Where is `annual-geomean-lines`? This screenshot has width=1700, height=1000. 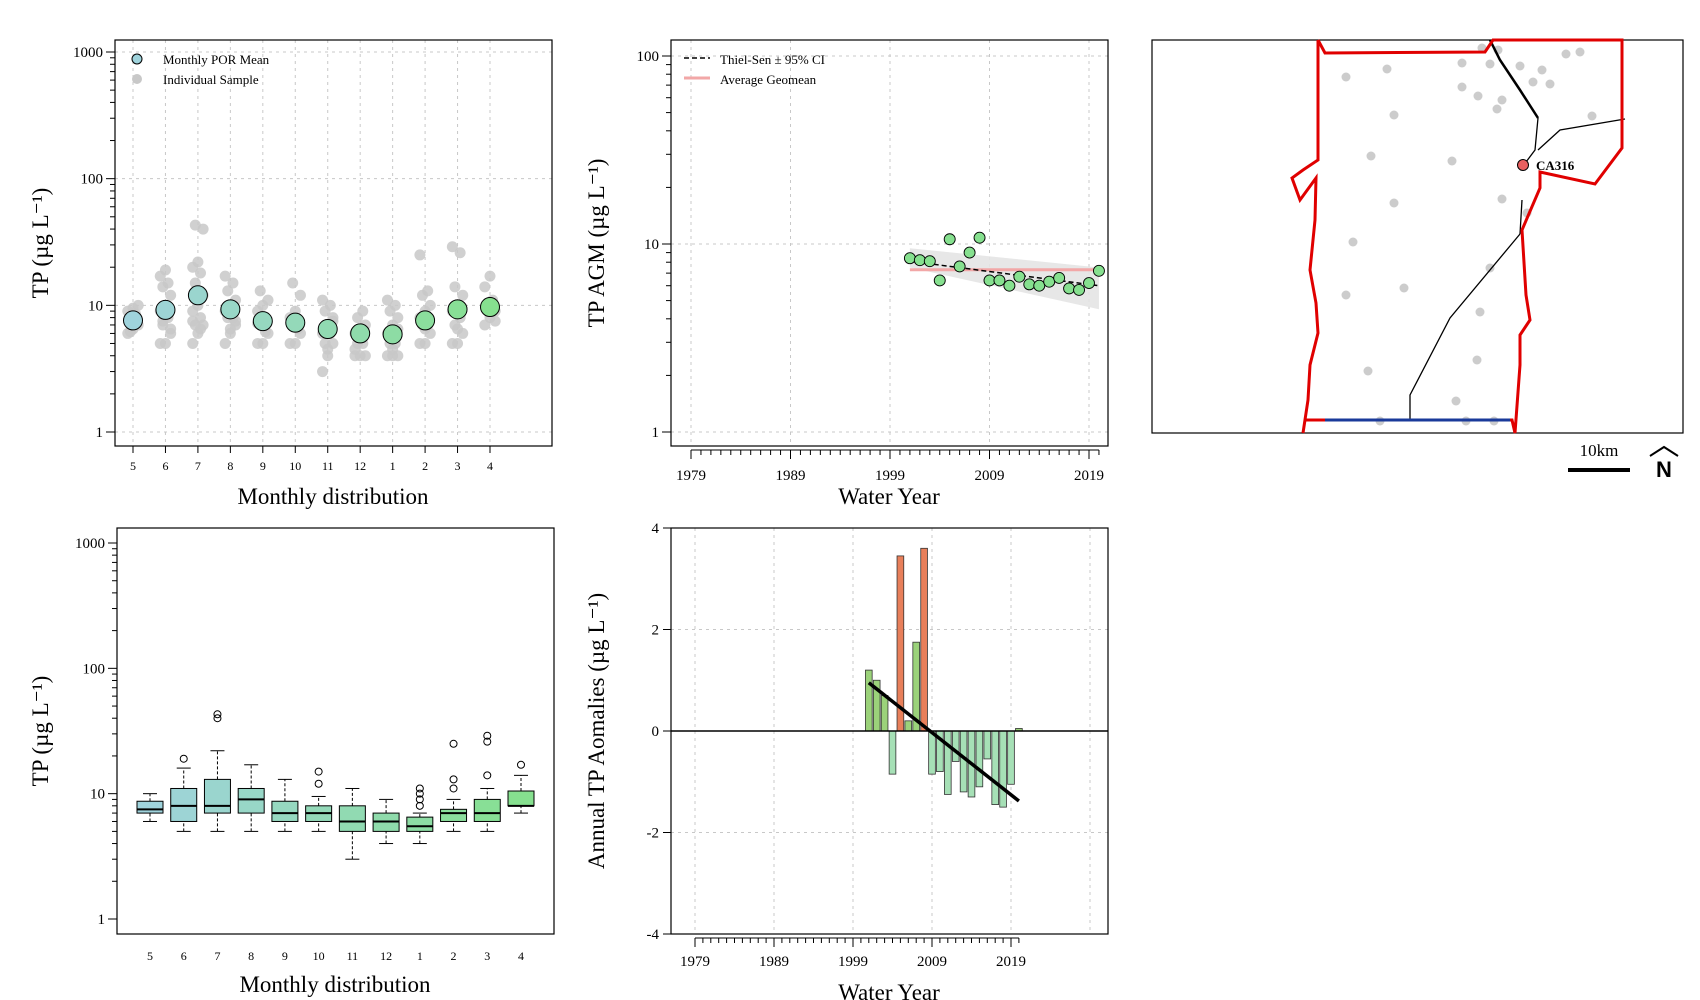
annual-geomean-lines is located at coordinates (1004, 273).